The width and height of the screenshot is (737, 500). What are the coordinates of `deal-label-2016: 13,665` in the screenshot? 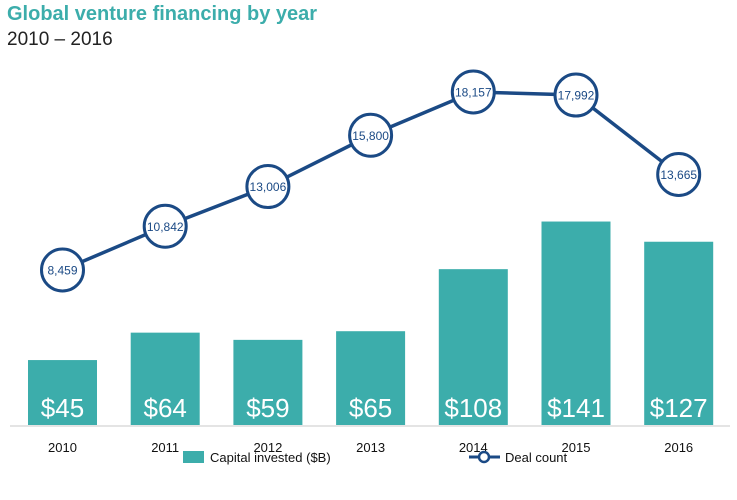 It's located at (678, 175).